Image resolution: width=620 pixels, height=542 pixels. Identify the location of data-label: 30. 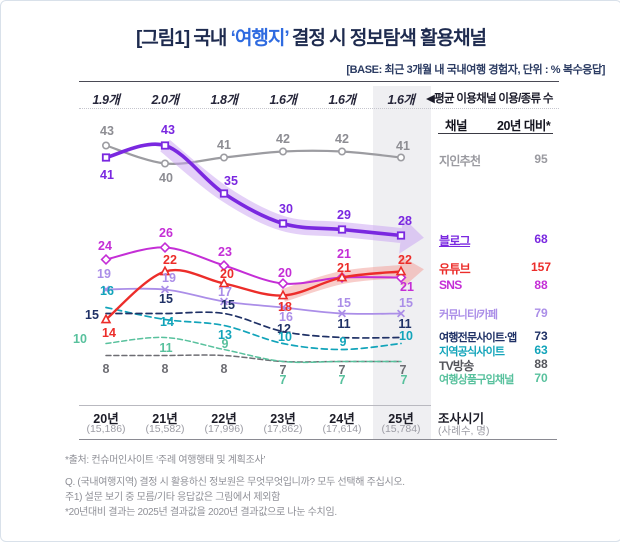
(286, 209).